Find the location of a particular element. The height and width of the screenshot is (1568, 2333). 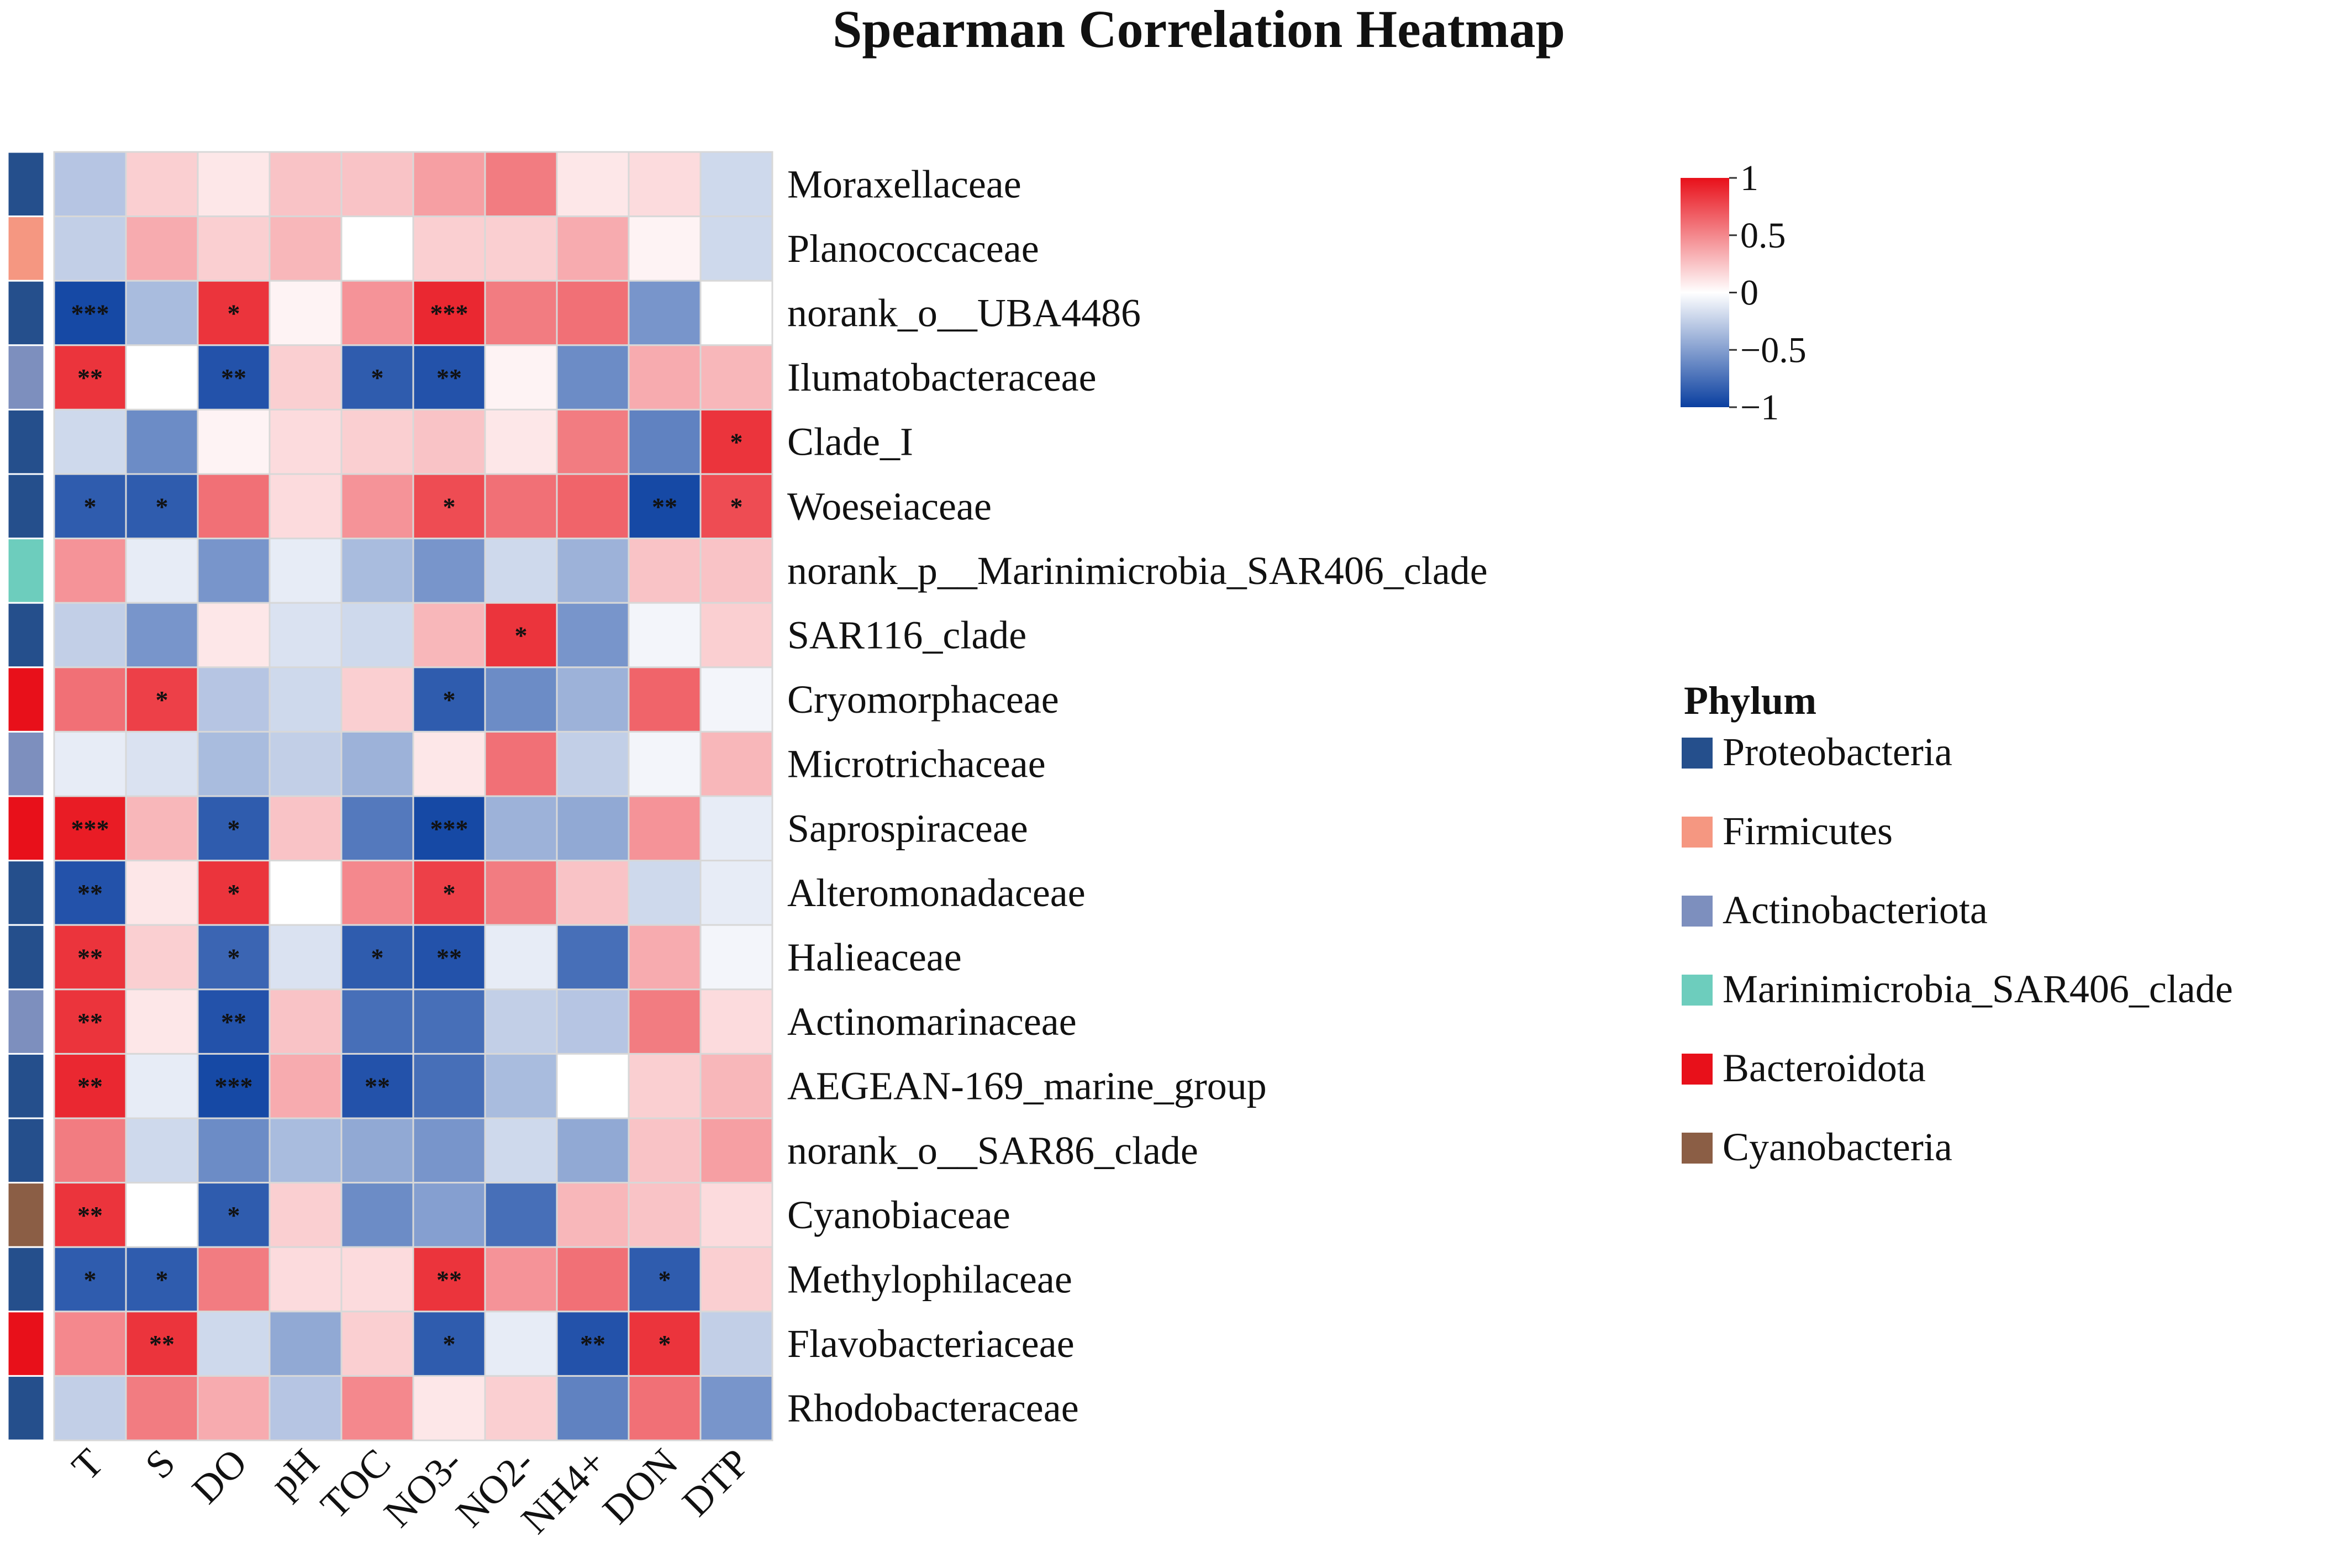

row-label: norank_p__Marinimicrobia_SAR406_clade is located at coordinates (1138, 571).